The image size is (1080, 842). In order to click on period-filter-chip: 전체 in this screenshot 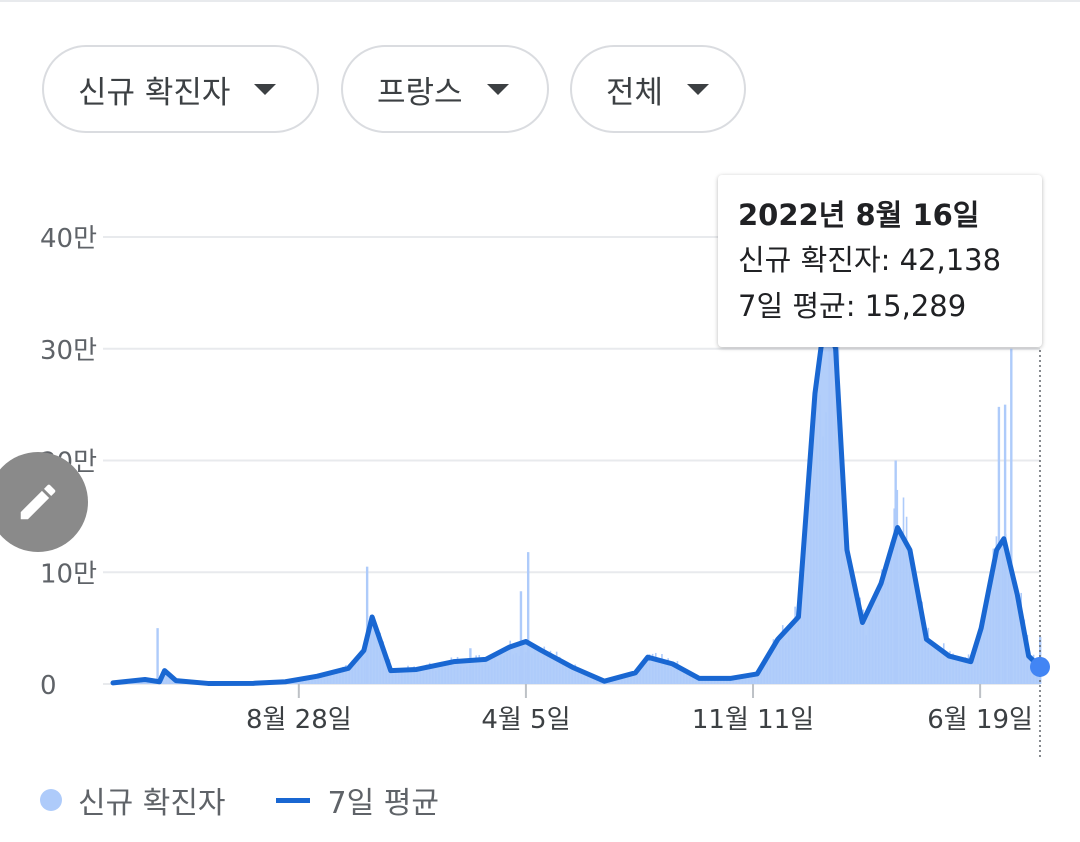, I will do `click(658, 89)`.